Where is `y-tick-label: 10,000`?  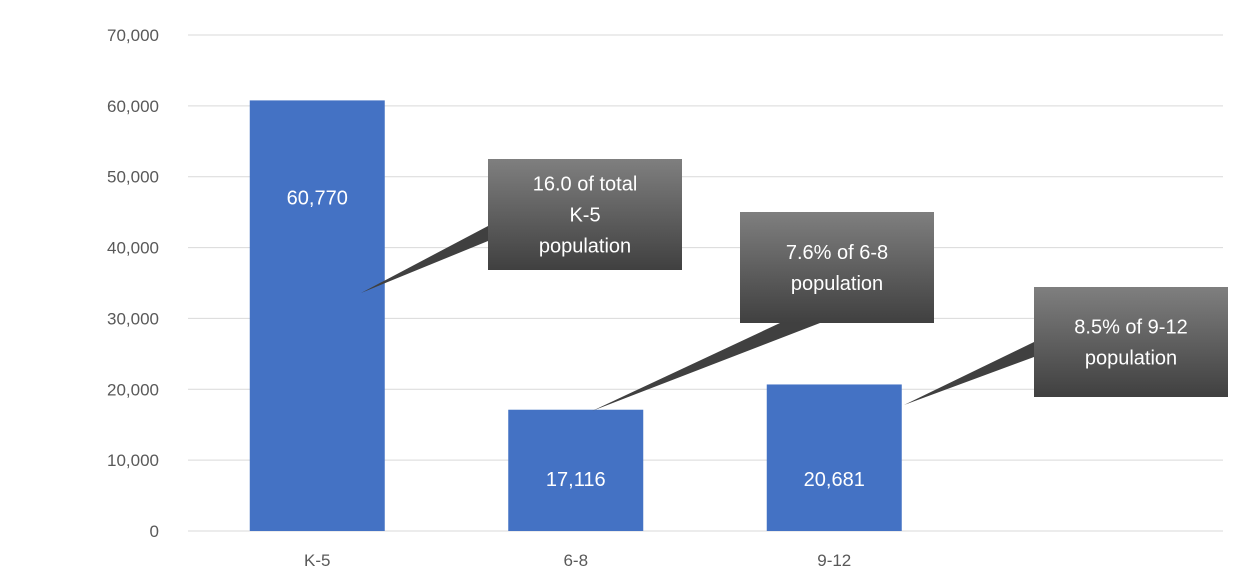 y-tick-label: 10,000 is located at coordinates (133, 460).